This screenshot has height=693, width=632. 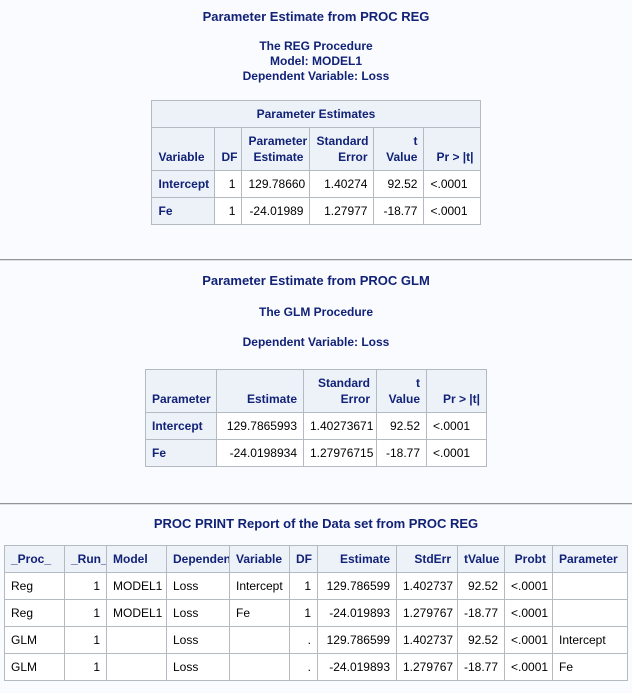 I want to click on glm-dependent-line: Dependent Variable: Loss, so click(x=316, y=342).